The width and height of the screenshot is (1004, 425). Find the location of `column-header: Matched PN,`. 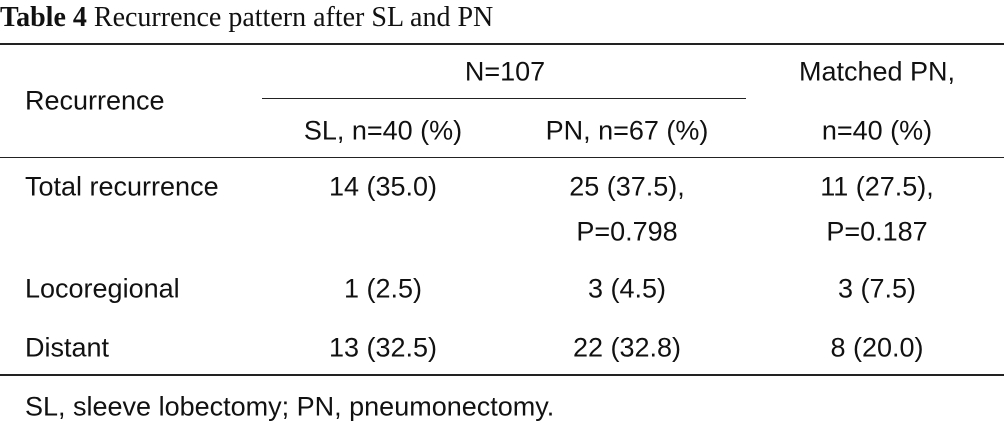

column-header: Matched PN, is located at coordinates (877, 71).